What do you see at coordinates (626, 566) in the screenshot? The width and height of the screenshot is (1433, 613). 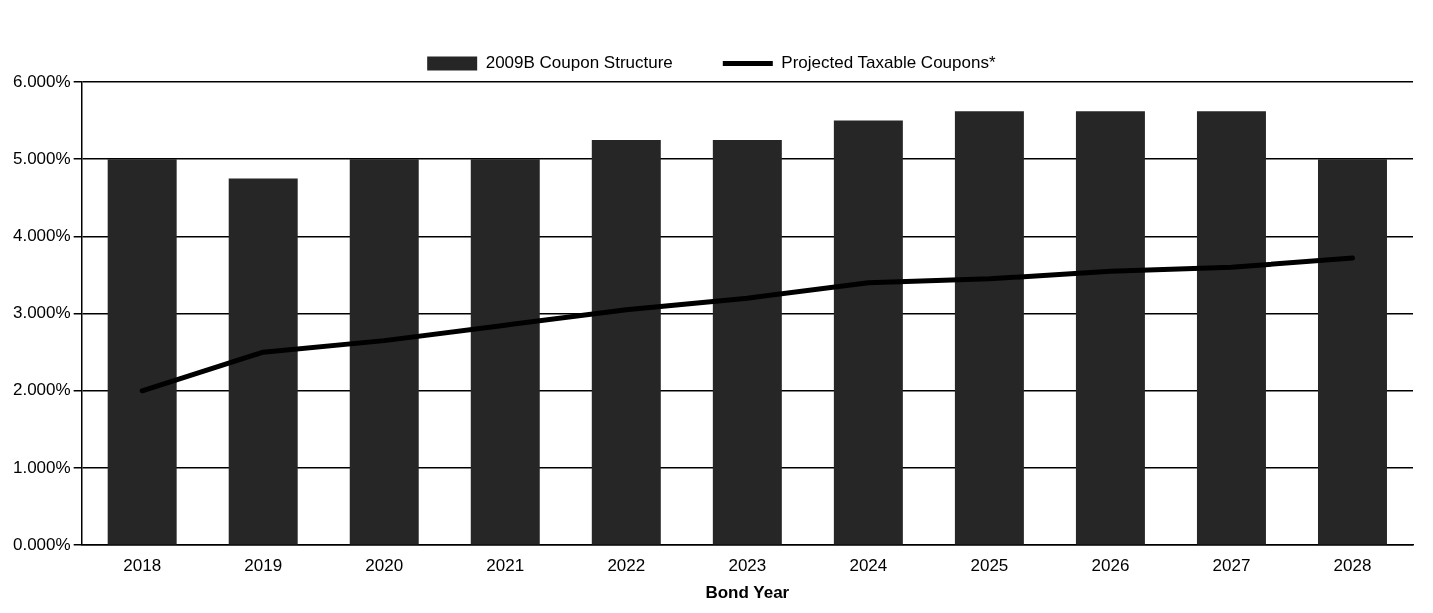 I see `x-tick-label: 2022` at bounding box center [626, 566].